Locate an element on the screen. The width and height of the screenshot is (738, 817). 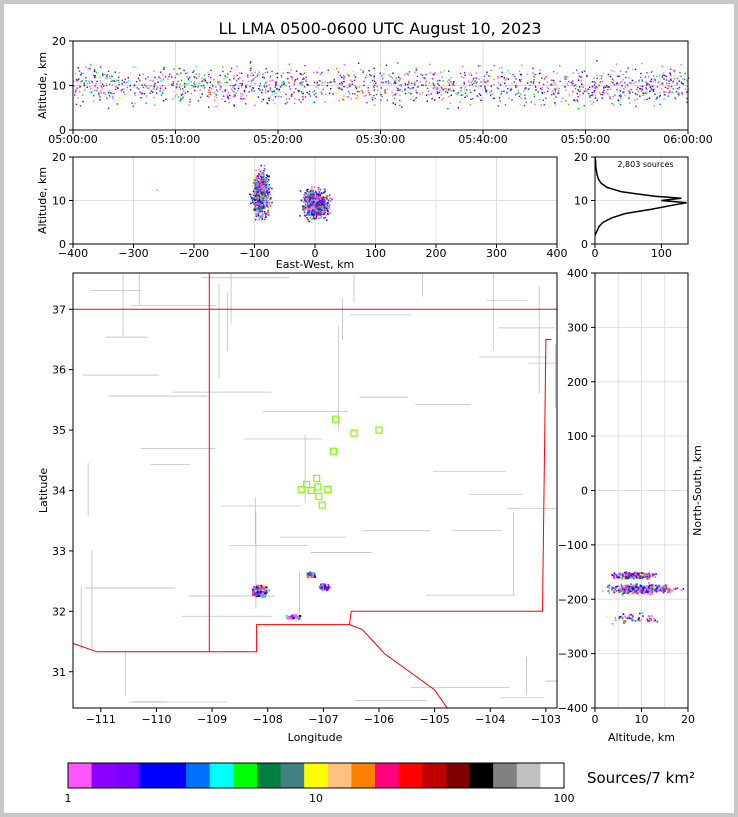
altitude-time-frame is located at coordinates (380, 85).